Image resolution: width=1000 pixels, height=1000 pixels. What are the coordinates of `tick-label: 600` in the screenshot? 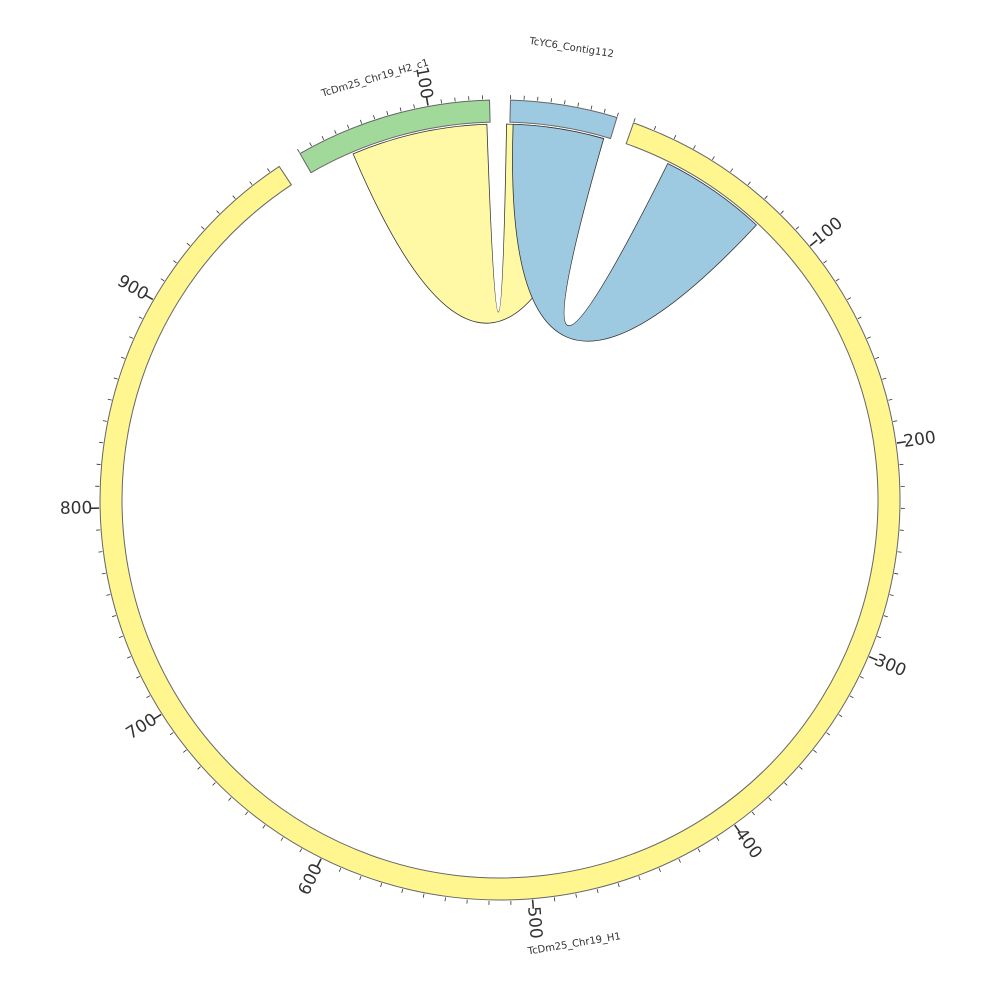 It's located at (311, 879).